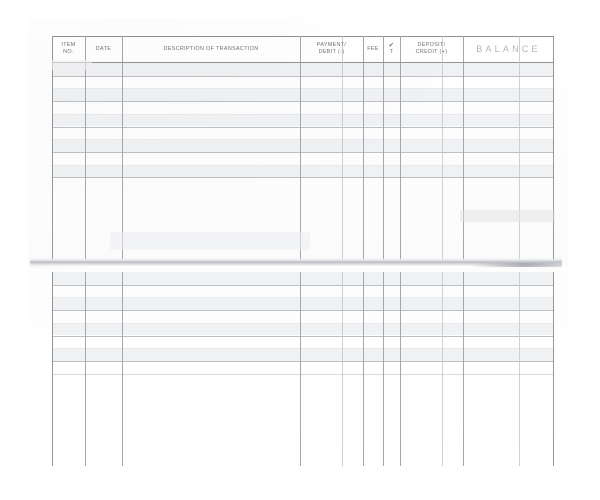  I want to click on column-header-balance: BALANCE, so click(508, 48).